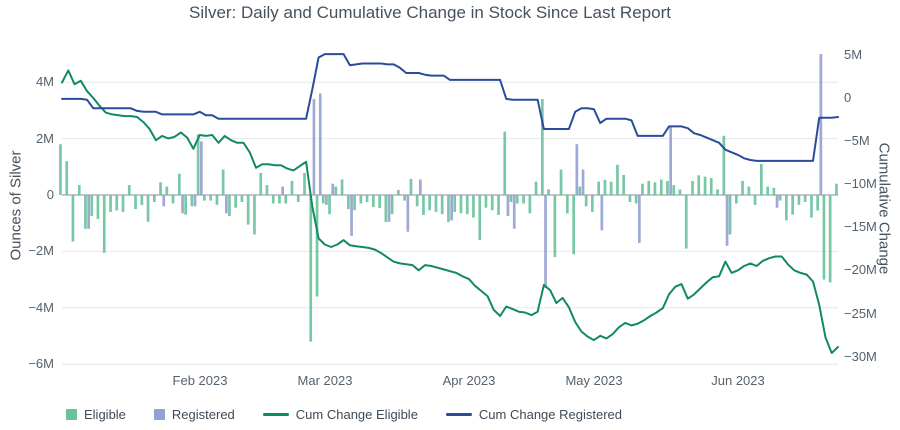  Describe the element at coordinates (96, 414) in the screenshot. I see `legend-item-eligible: Eligible` at that location.